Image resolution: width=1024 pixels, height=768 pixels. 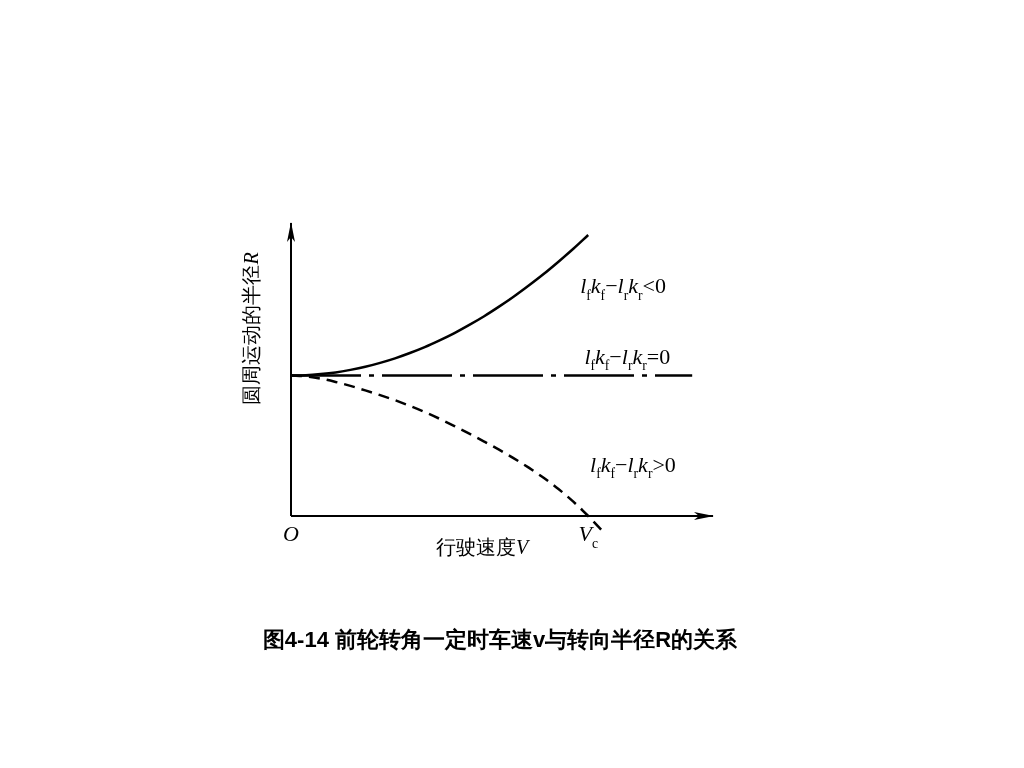 I want to click on ylabel: 圆周运动的半径R, so click(x=251, y=328).